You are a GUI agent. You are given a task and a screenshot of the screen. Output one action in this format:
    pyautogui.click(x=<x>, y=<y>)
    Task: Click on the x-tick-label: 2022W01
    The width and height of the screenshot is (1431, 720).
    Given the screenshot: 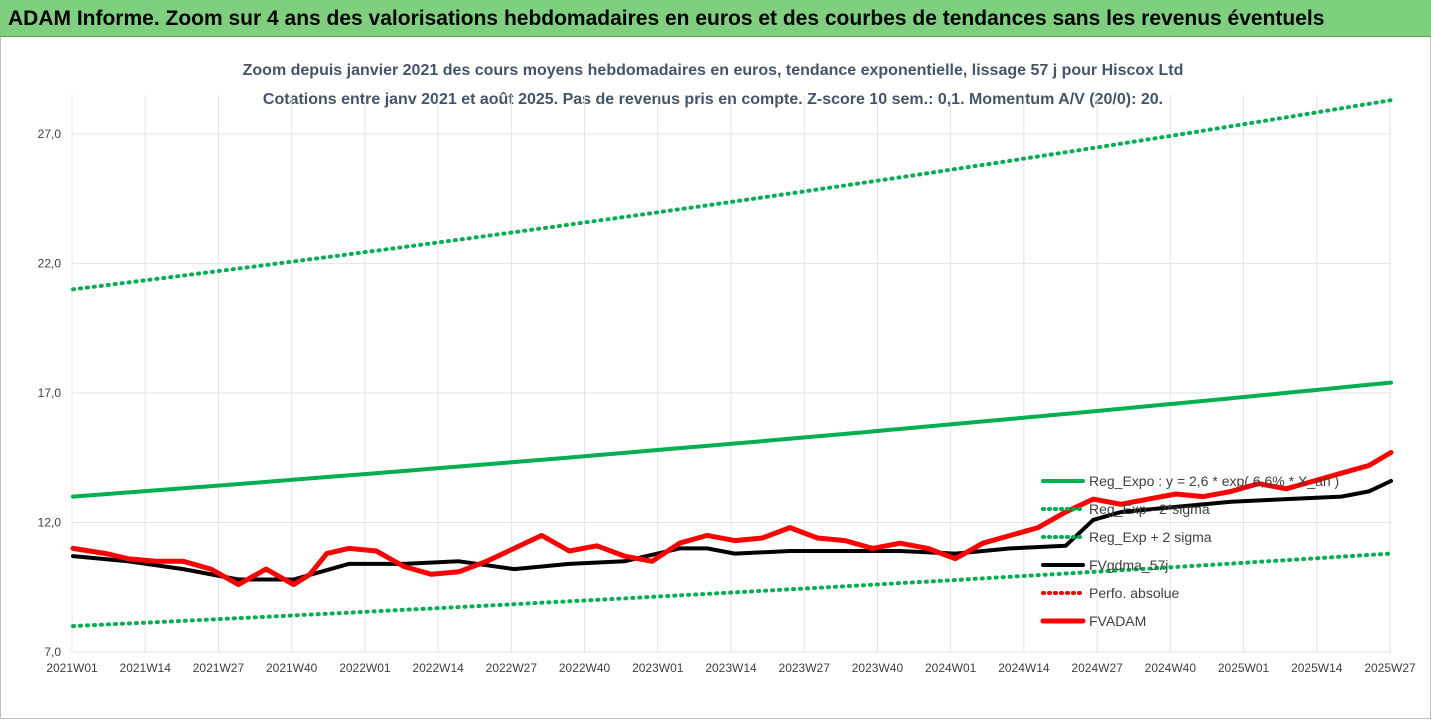 What is the action you would take?
    pyautogui.click(x=365, y=668)
    